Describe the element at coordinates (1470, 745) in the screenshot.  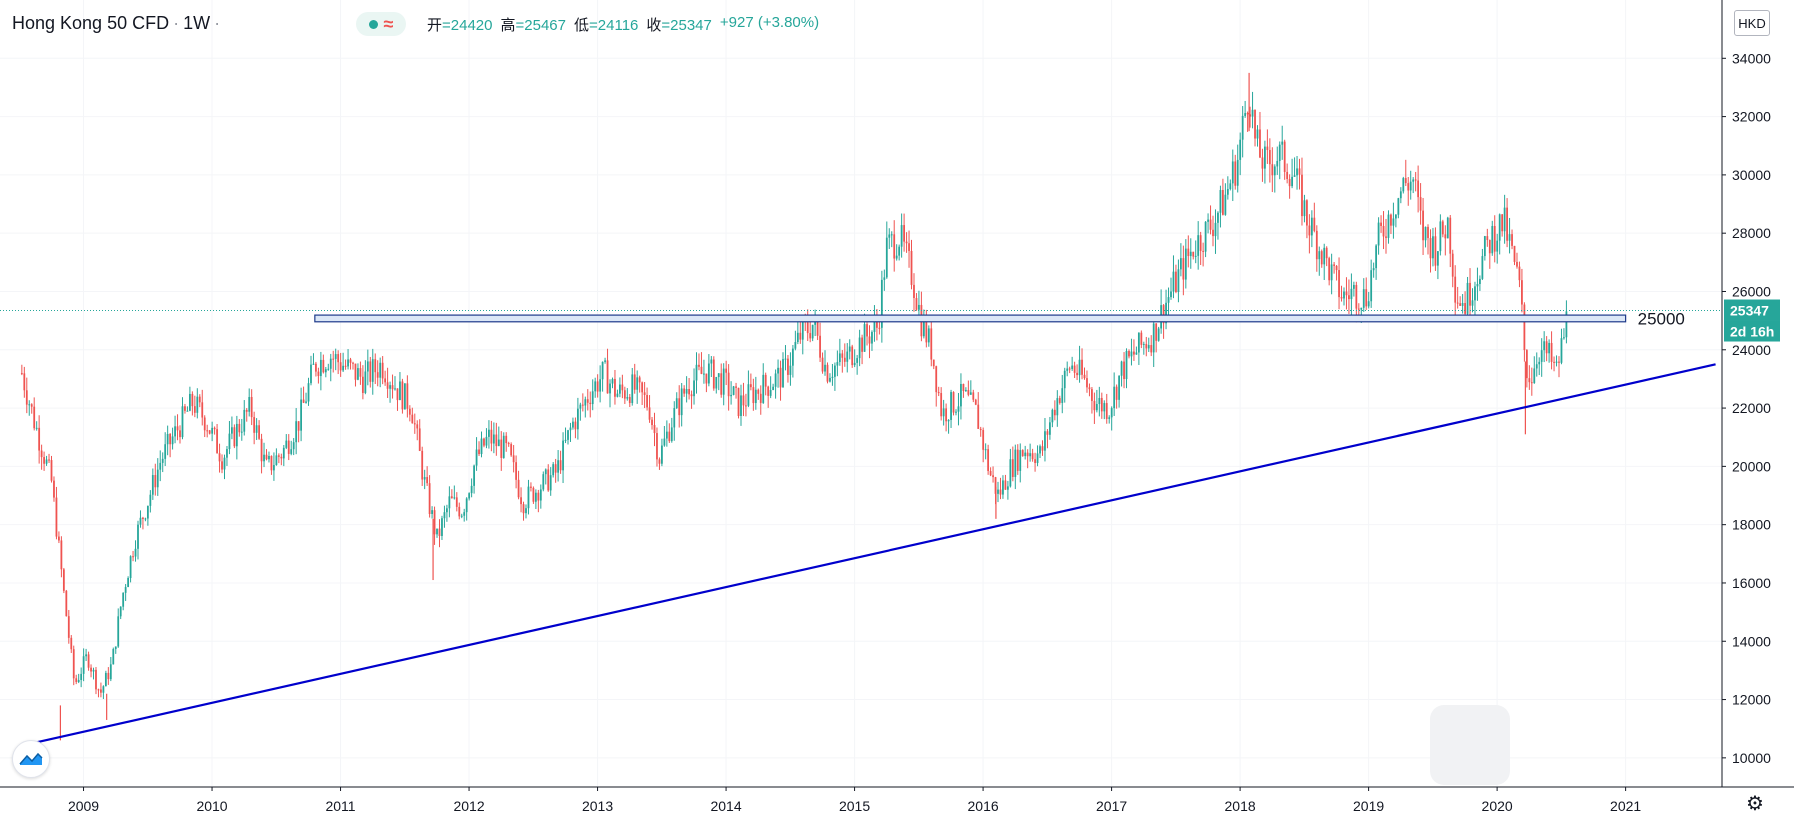
I see `watermark-emblem` at that location.